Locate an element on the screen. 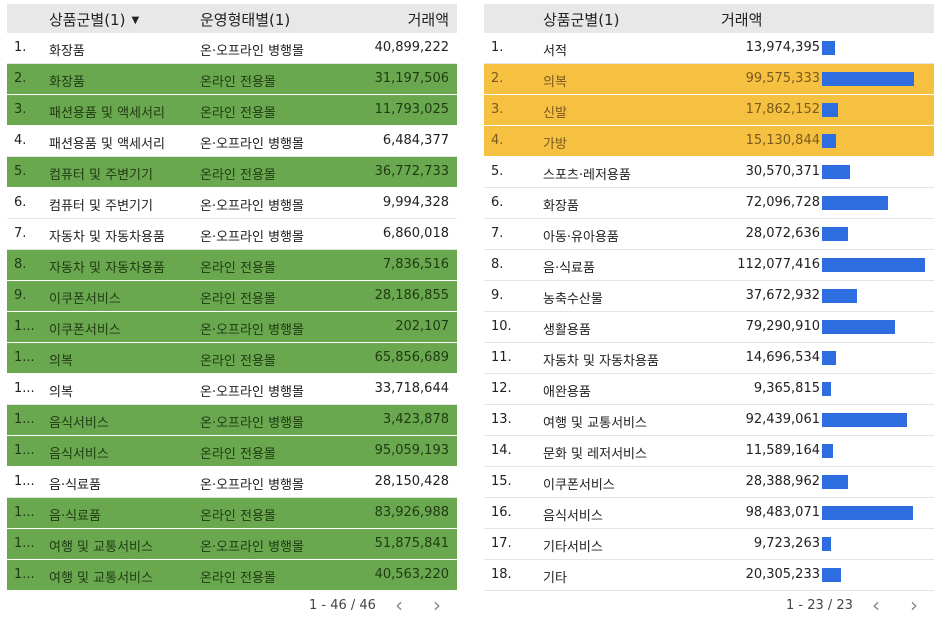  table-row: 5. 컴퓨터 및 주변기기 온라인 전용몰 36,772,733 is located at coordinates (232, 172).